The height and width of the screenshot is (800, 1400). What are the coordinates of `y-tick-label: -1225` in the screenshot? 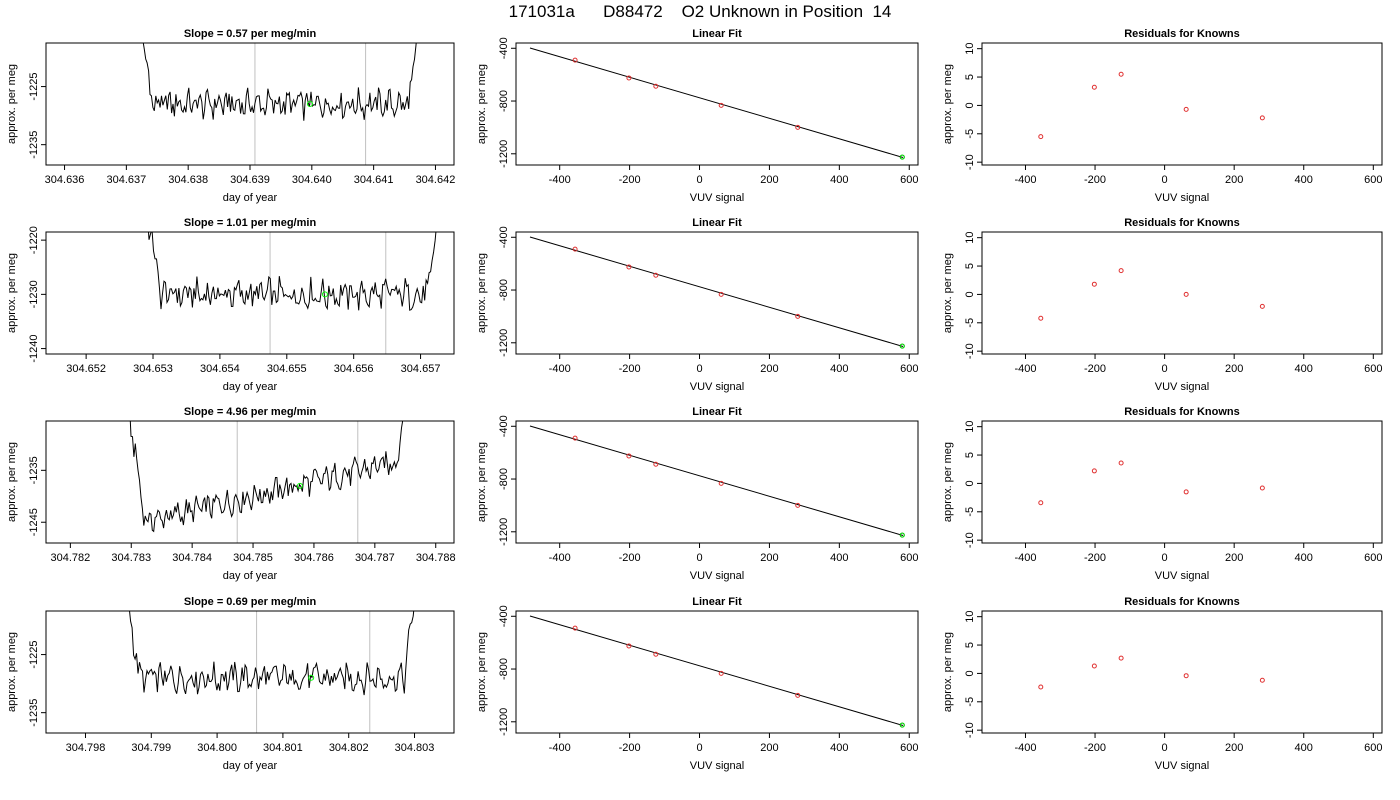 It's located at (34, 87).